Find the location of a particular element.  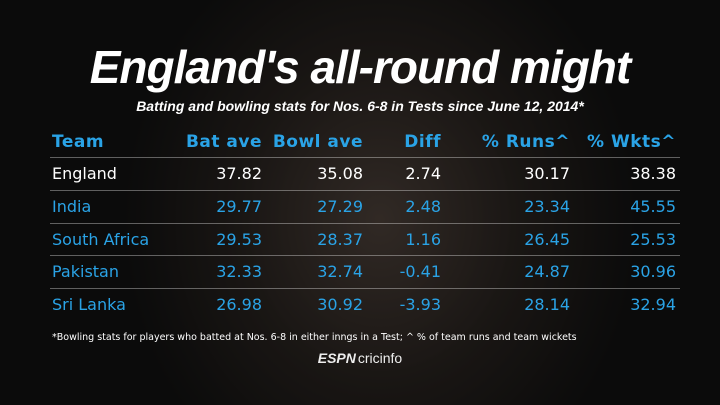

logo-brand: ESPN is located at coordinates (336, 358).